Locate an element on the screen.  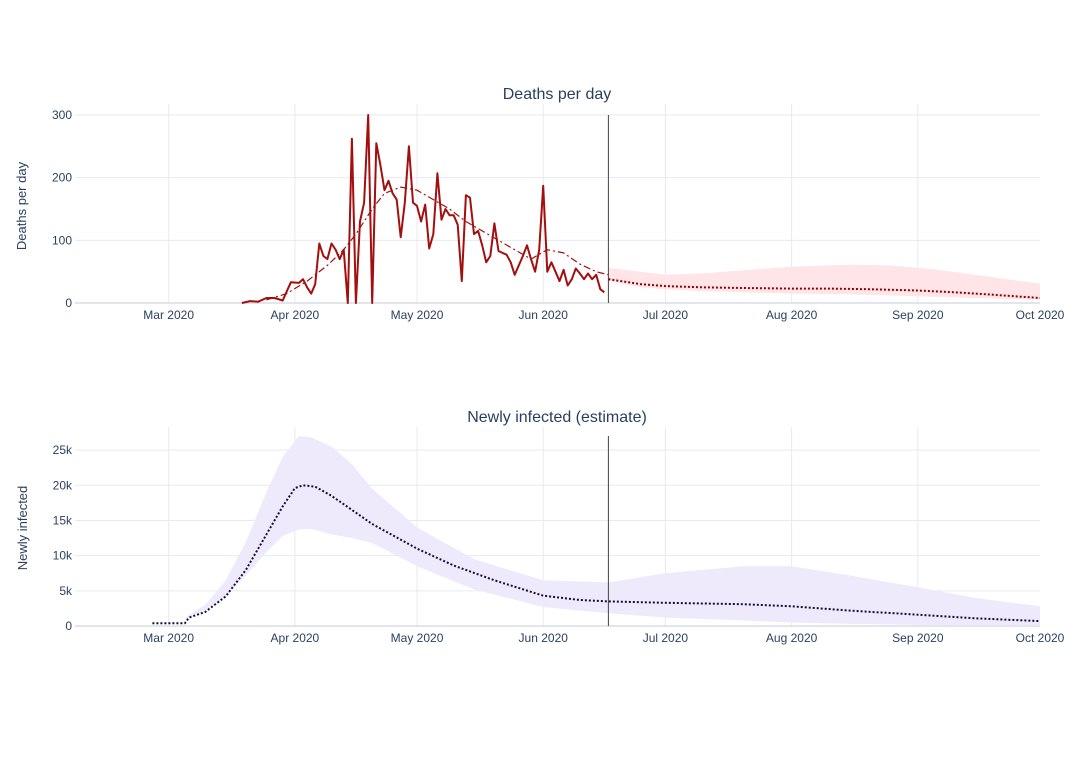
y-tick-label: 10k is located at coordinates (63, 556).